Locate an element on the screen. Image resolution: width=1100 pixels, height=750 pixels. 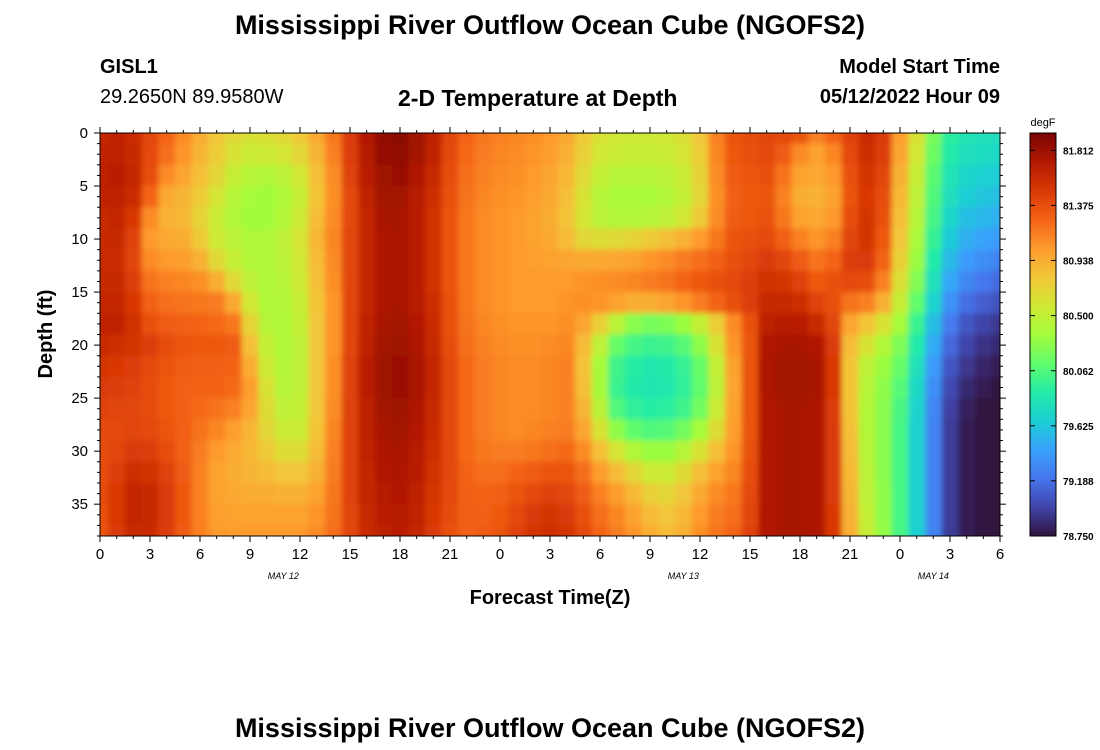
y-tick-label: 30 is located at coordinates (79, 451).